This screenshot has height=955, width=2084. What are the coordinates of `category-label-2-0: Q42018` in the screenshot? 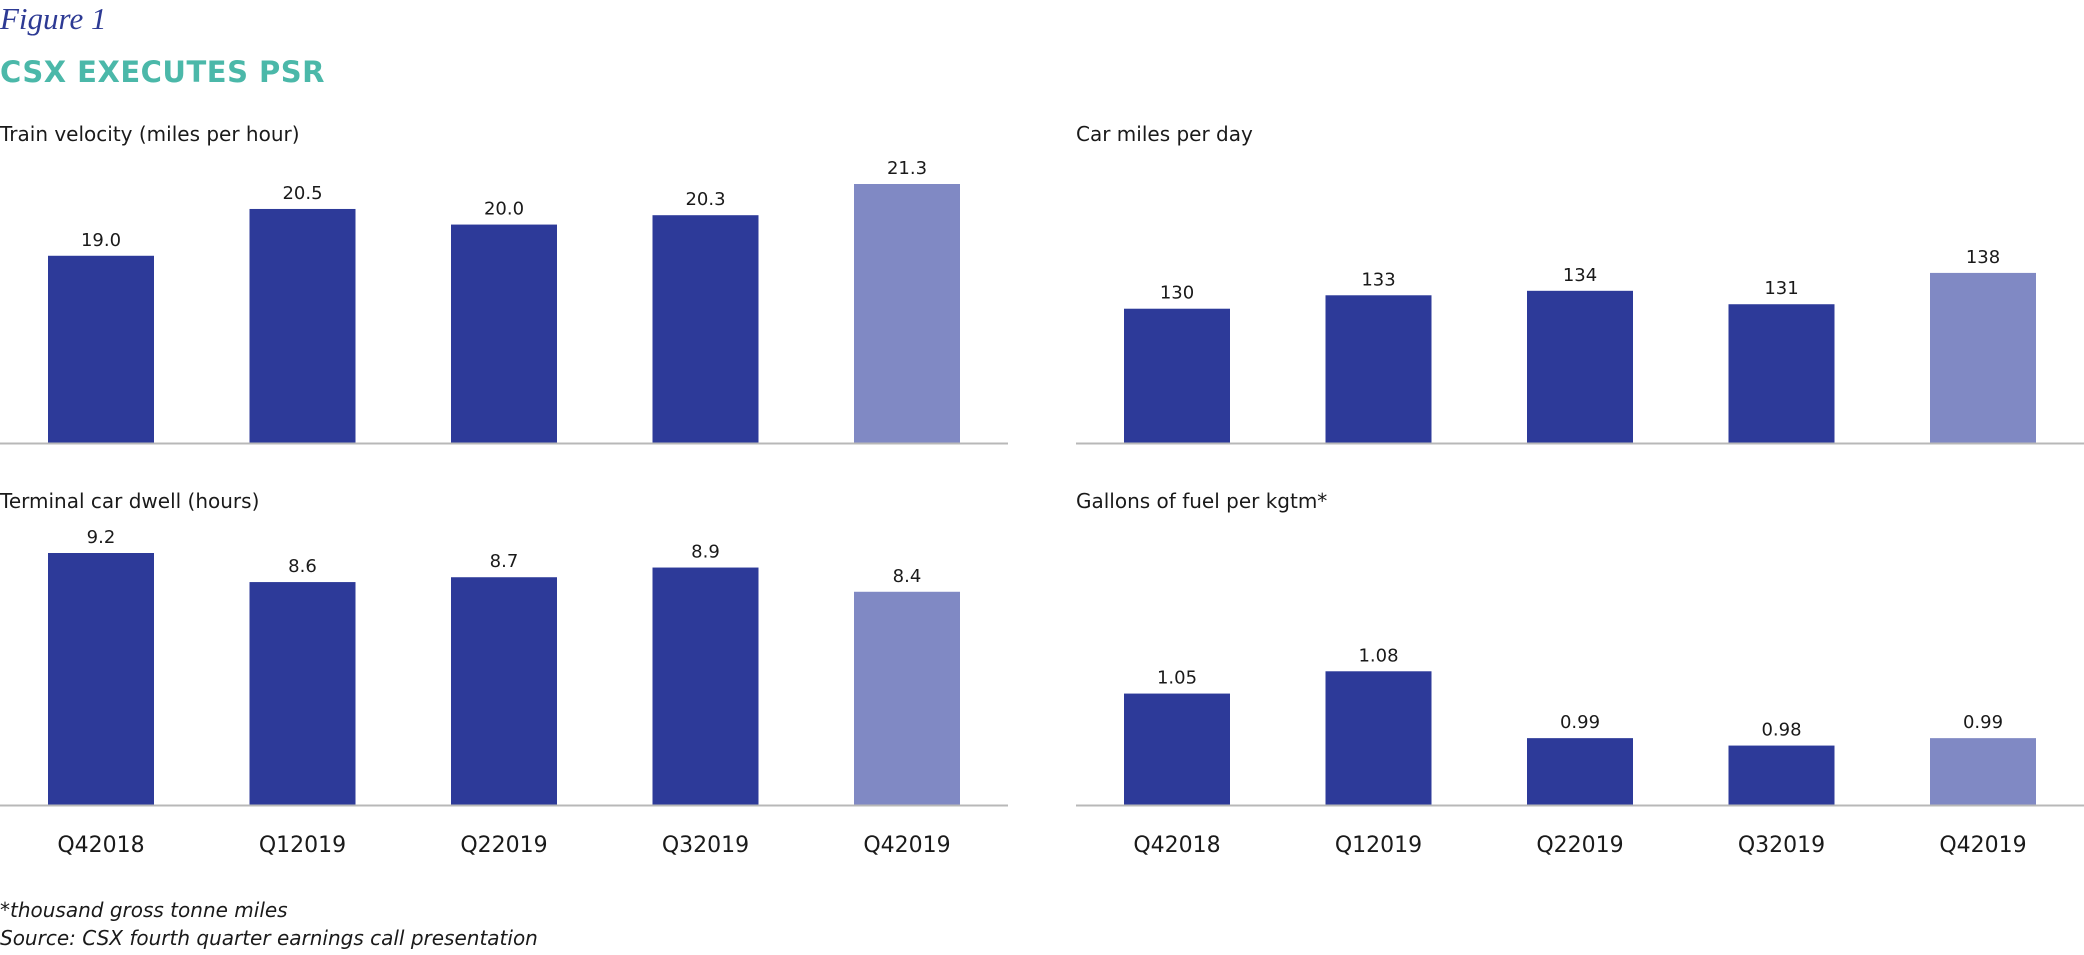 It's located at (100, 845).